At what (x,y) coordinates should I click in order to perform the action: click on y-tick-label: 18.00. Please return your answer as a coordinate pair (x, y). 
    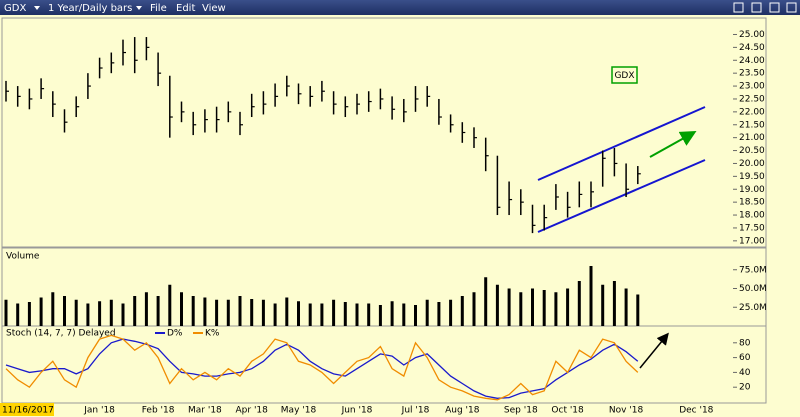
    Looking at the image, I should click on (752, 216).